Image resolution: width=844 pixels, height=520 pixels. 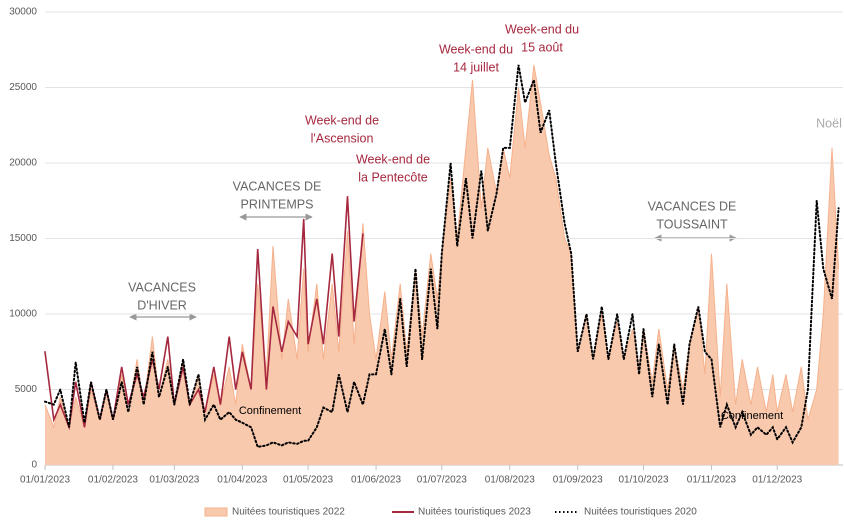 What do you see at coordinates (640, 512) in the screenshot?
I see `legend-label: Nuitées touristiques 2020` at bounding box center [640, 512].